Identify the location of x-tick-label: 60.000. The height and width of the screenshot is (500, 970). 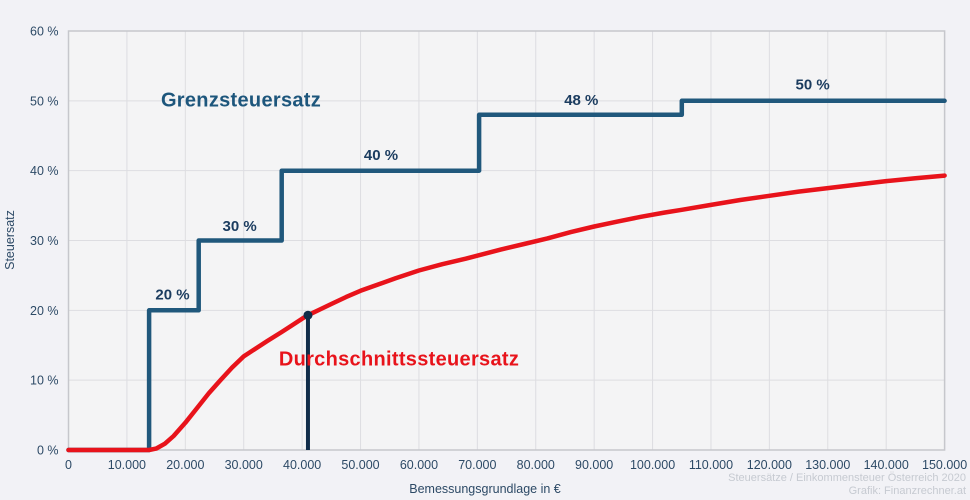
(419, 465).